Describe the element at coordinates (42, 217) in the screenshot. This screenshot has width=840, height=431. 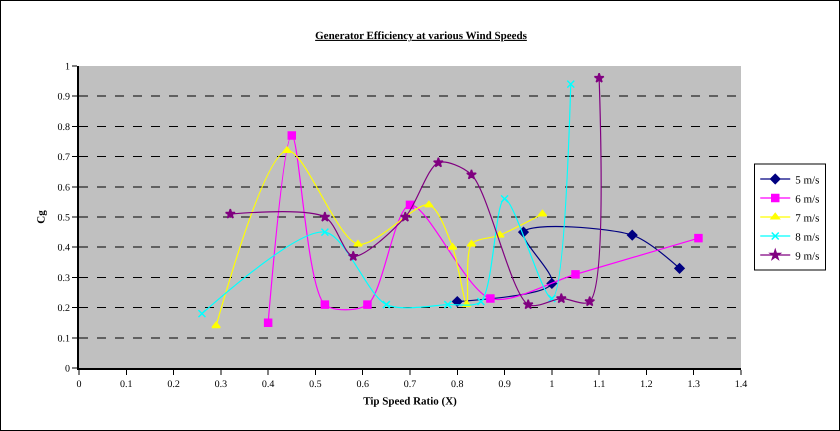
I see `y-axis-title: Cg` at that location.